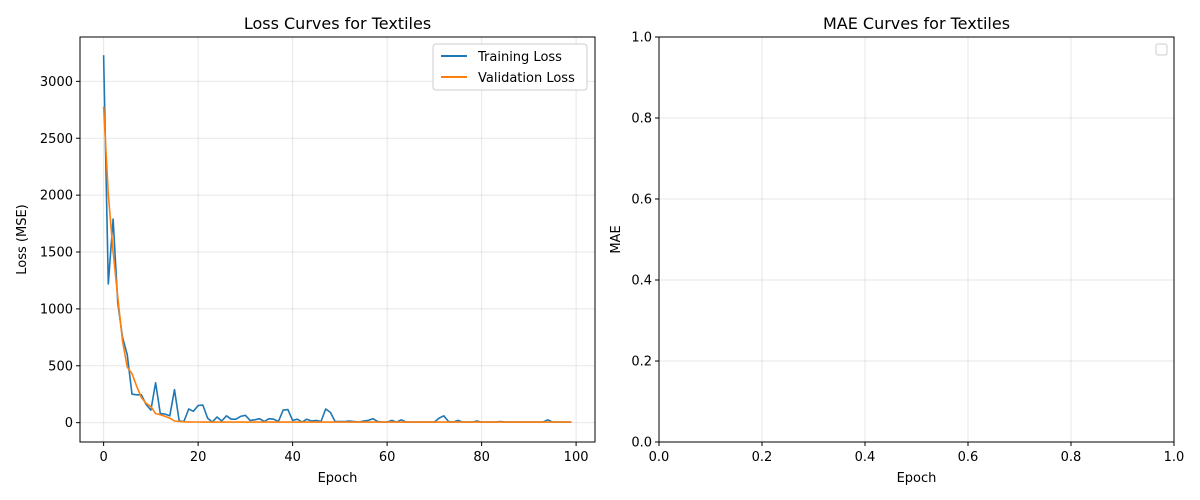 This screenshot has width=1200, height=500. Describe the element at coordinates (198, 457) in the screenshot. I see `loss-x-tick-label: 20` at that location.